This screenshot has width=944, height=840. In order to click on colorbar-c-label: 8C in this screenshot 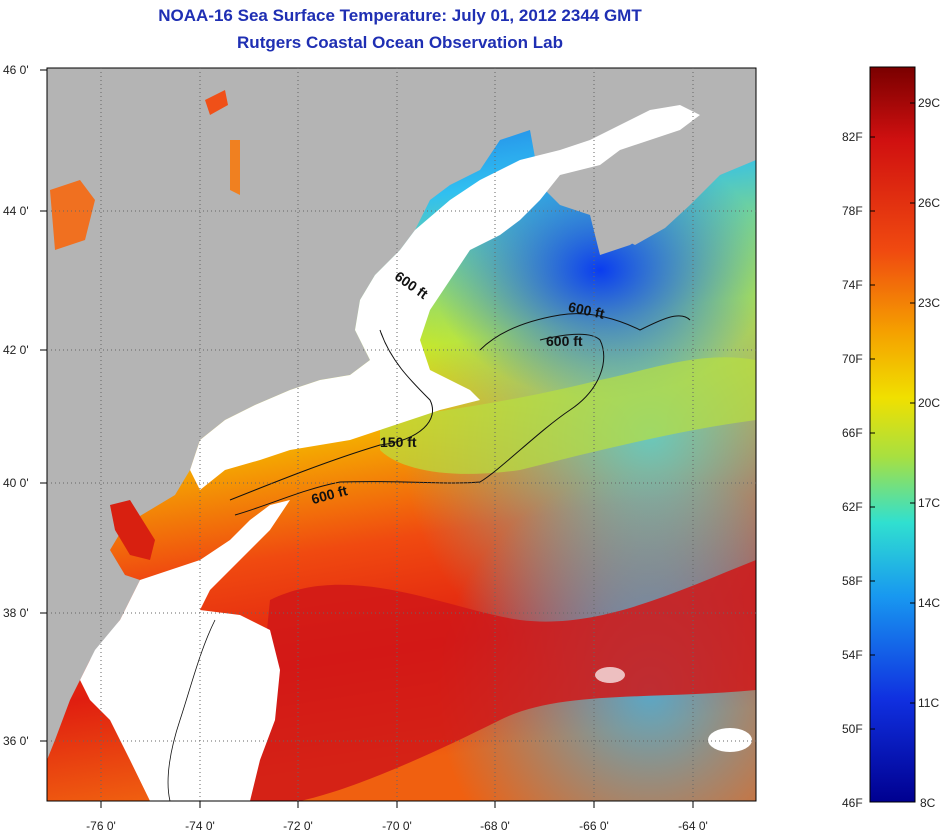, I will do `click(928, 803)`.